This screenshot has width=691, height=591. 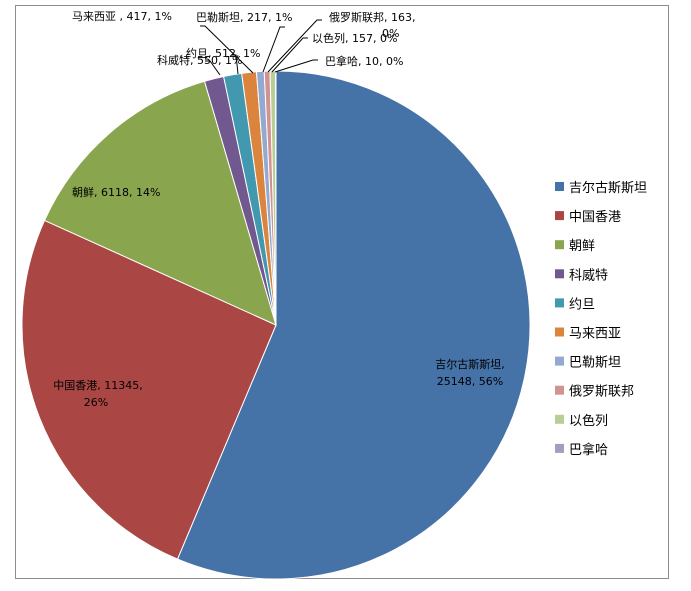 What do you see at coordinates (122, 16) in the screenshot?
I see `data-label-5: 马来西亚 , 417, 1%` at bounding box center [122, 16].